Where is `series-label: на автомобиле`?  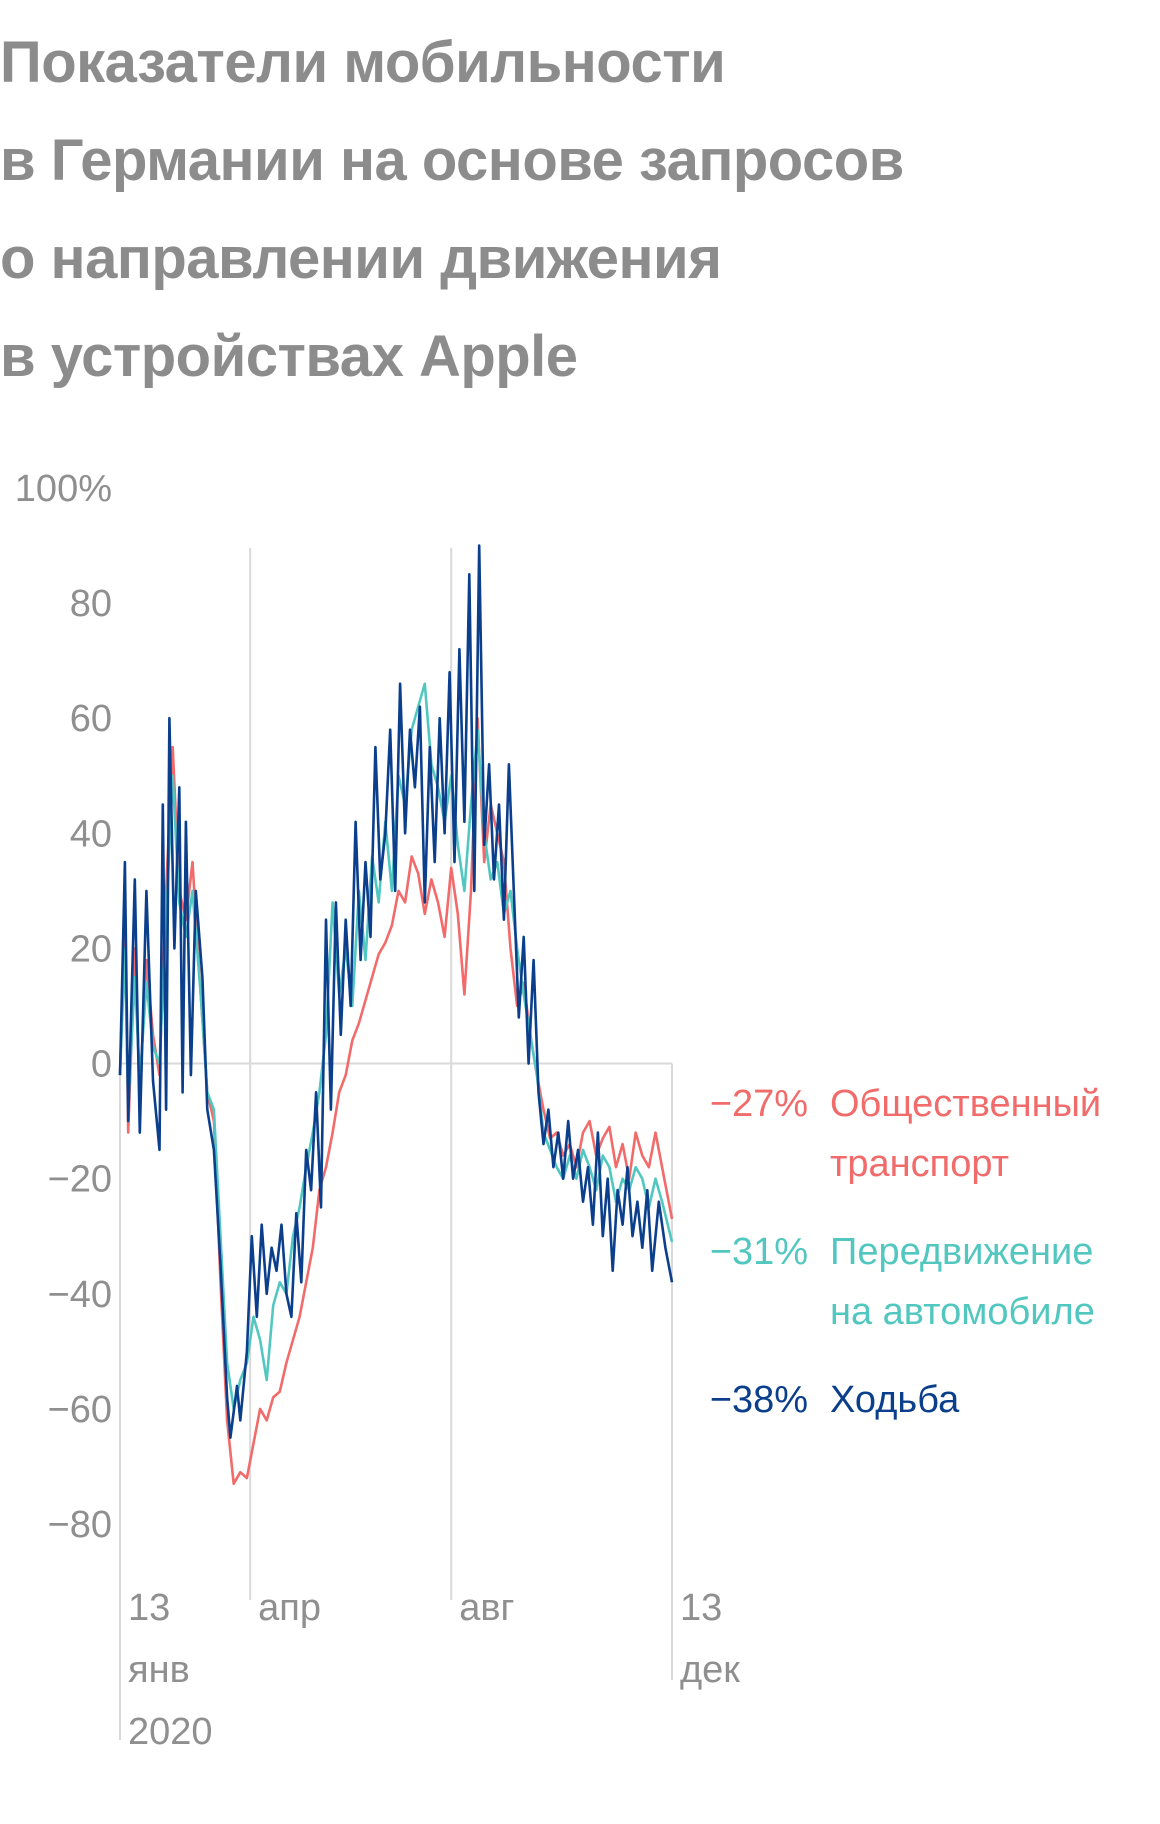
series-label: на автомобиле is located at coordinates (962, 1312).